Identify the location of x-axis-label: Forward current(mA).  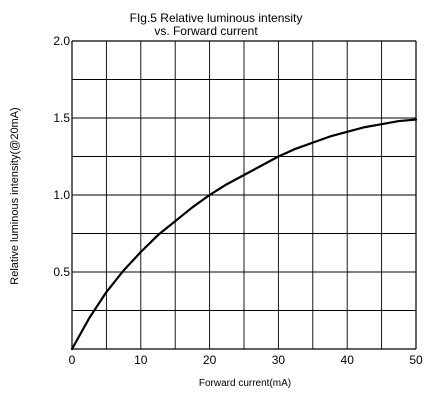
(245, 383).